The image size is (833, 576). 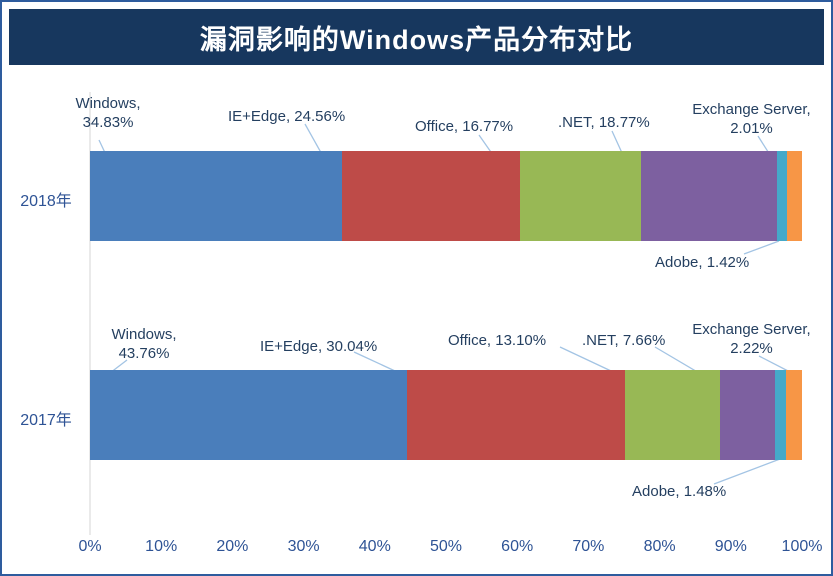 What do you see at coordinates (604, 122) in the screenshot?
I see `annotation-2018-dotnet: .NET, 18.77%` at bounding box center [604, 122].